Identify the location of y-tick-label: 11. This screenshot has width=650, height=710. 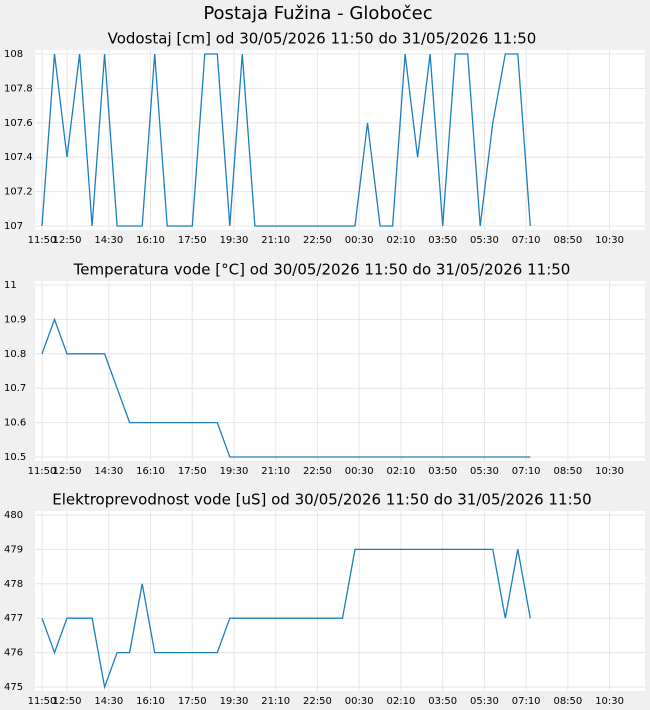
(10, 285).